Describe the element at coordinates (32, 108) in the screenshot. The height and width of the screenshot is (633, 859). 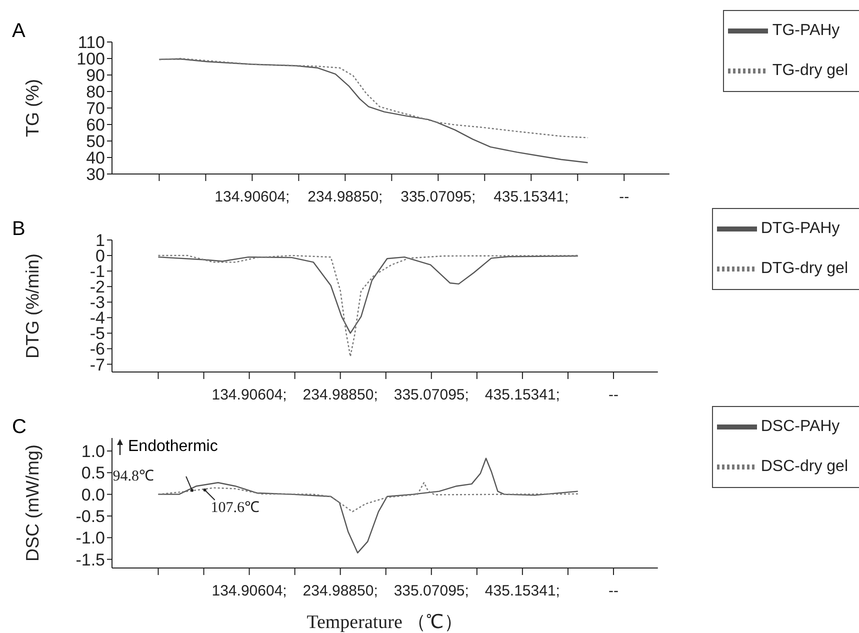
I see `y-axis-title: TG (%)` at that location.